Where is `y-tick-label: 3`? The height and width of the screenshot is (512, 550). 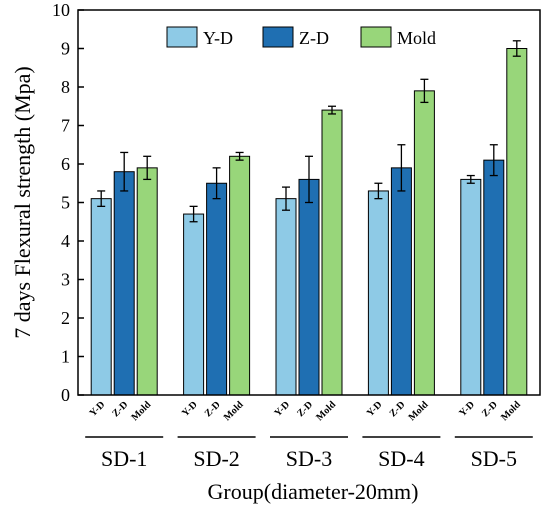 y-tick-label: 3 is located at coordinates (65, 280).